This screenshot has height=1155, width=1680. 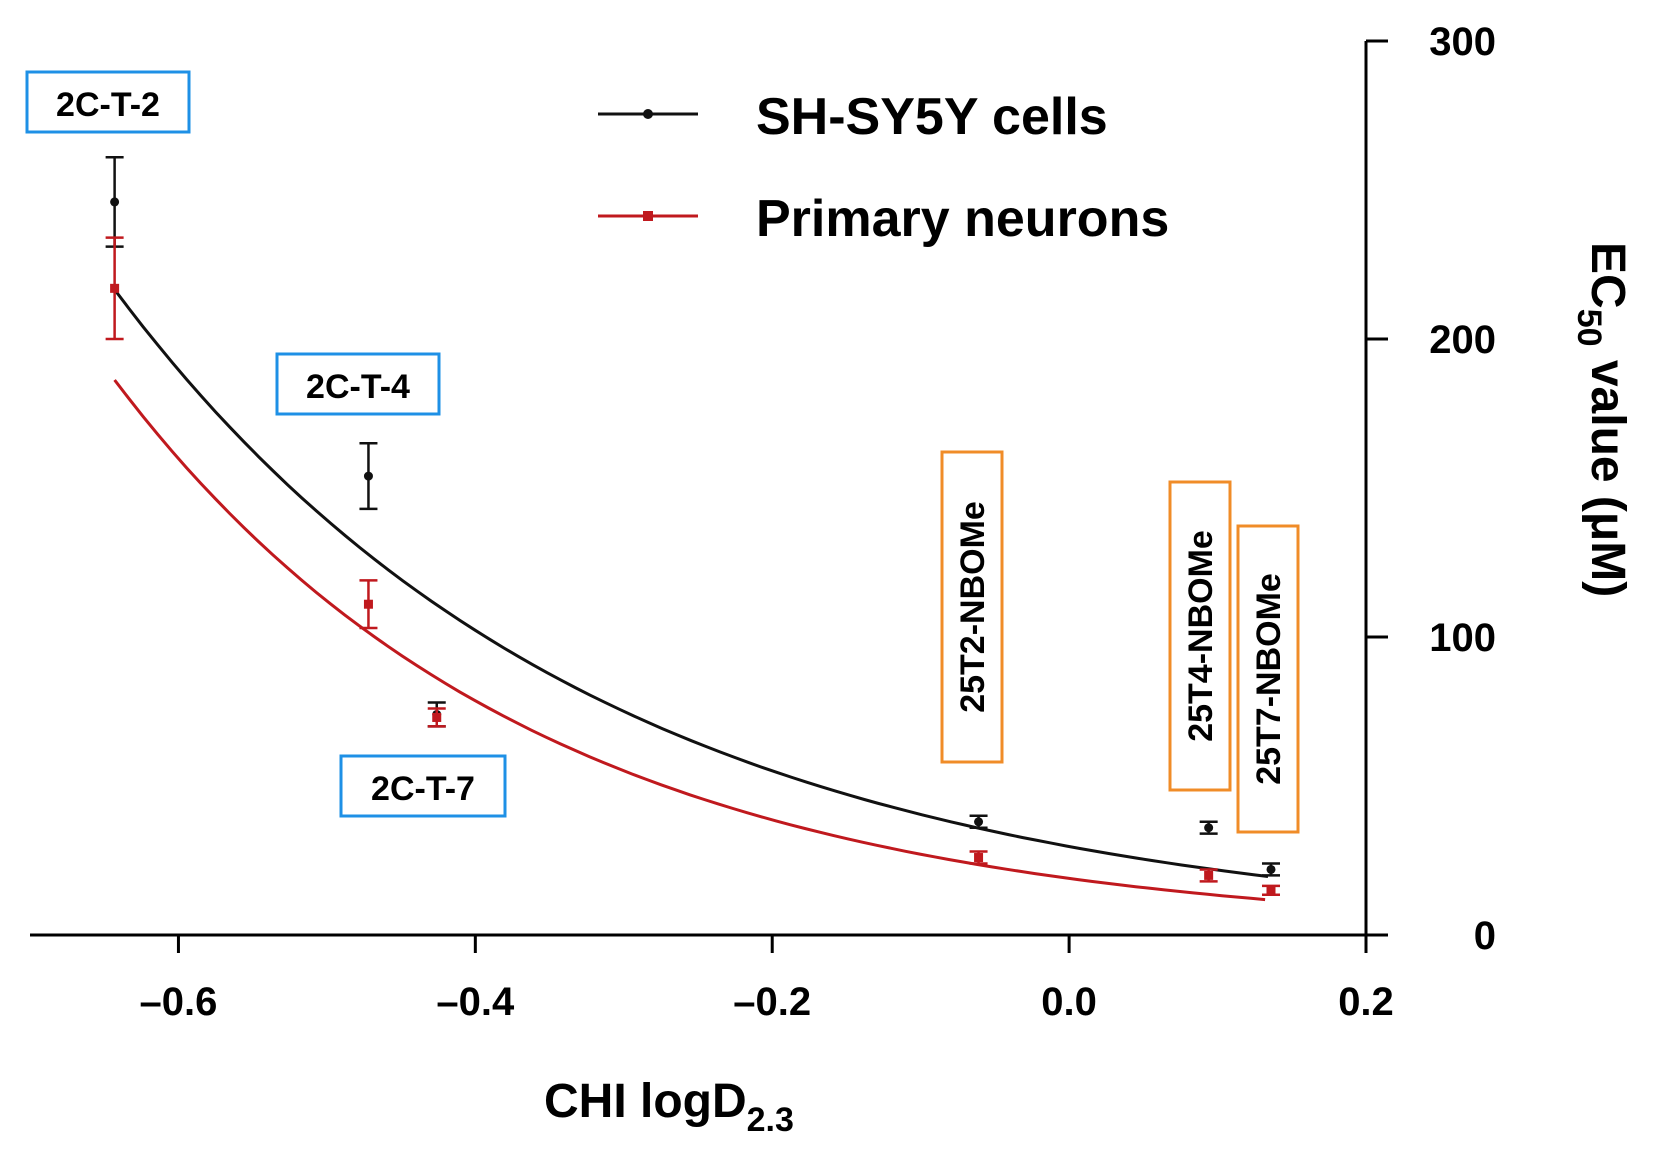 What do you see at coordinates (1462, 340) in the screenshot?
I see `y-tick-label: 200` at bounding box center [1462, 340].